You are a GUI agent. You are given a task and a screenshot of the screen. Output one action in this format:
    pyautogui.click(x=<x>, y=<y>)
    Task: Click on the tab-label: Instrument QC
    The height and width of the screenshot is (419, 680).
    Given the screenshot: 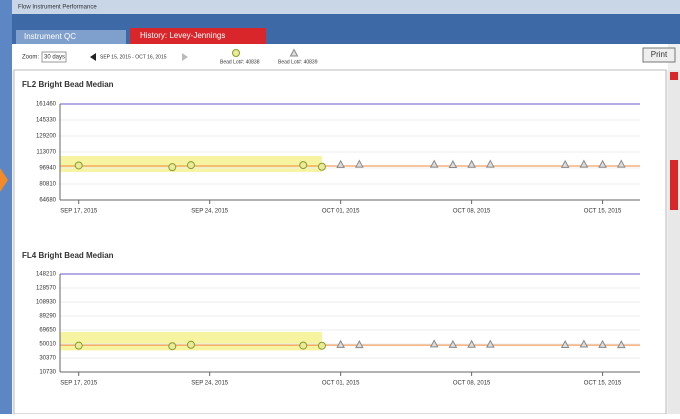 What is the action you would take?
    pyautogui.click(x=50, y=36)
    